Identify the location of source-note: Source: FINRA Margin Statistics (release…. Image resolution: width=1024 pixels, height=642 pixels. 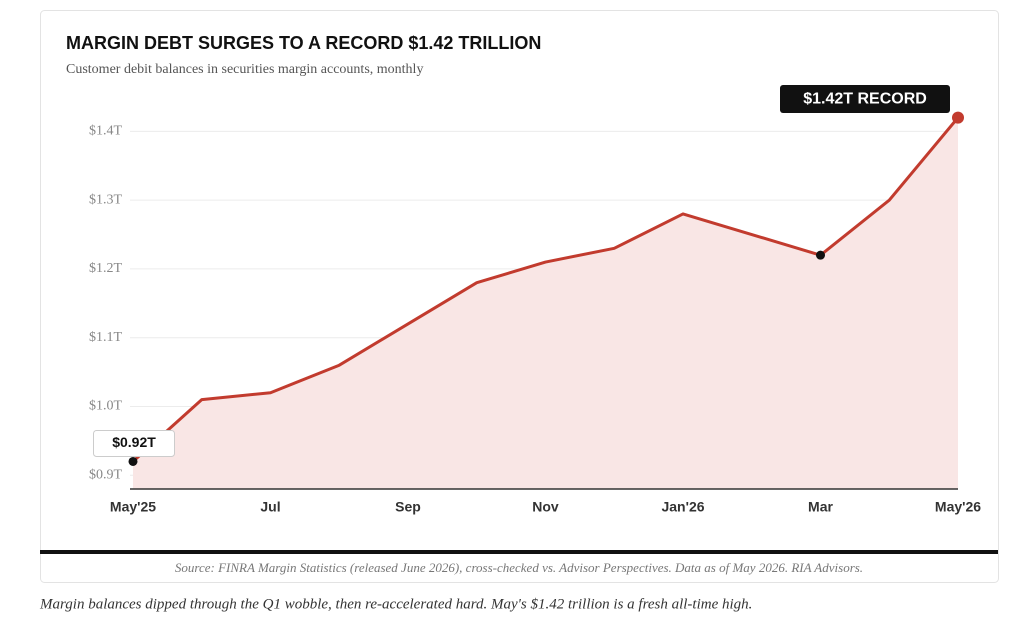
(519, 567).